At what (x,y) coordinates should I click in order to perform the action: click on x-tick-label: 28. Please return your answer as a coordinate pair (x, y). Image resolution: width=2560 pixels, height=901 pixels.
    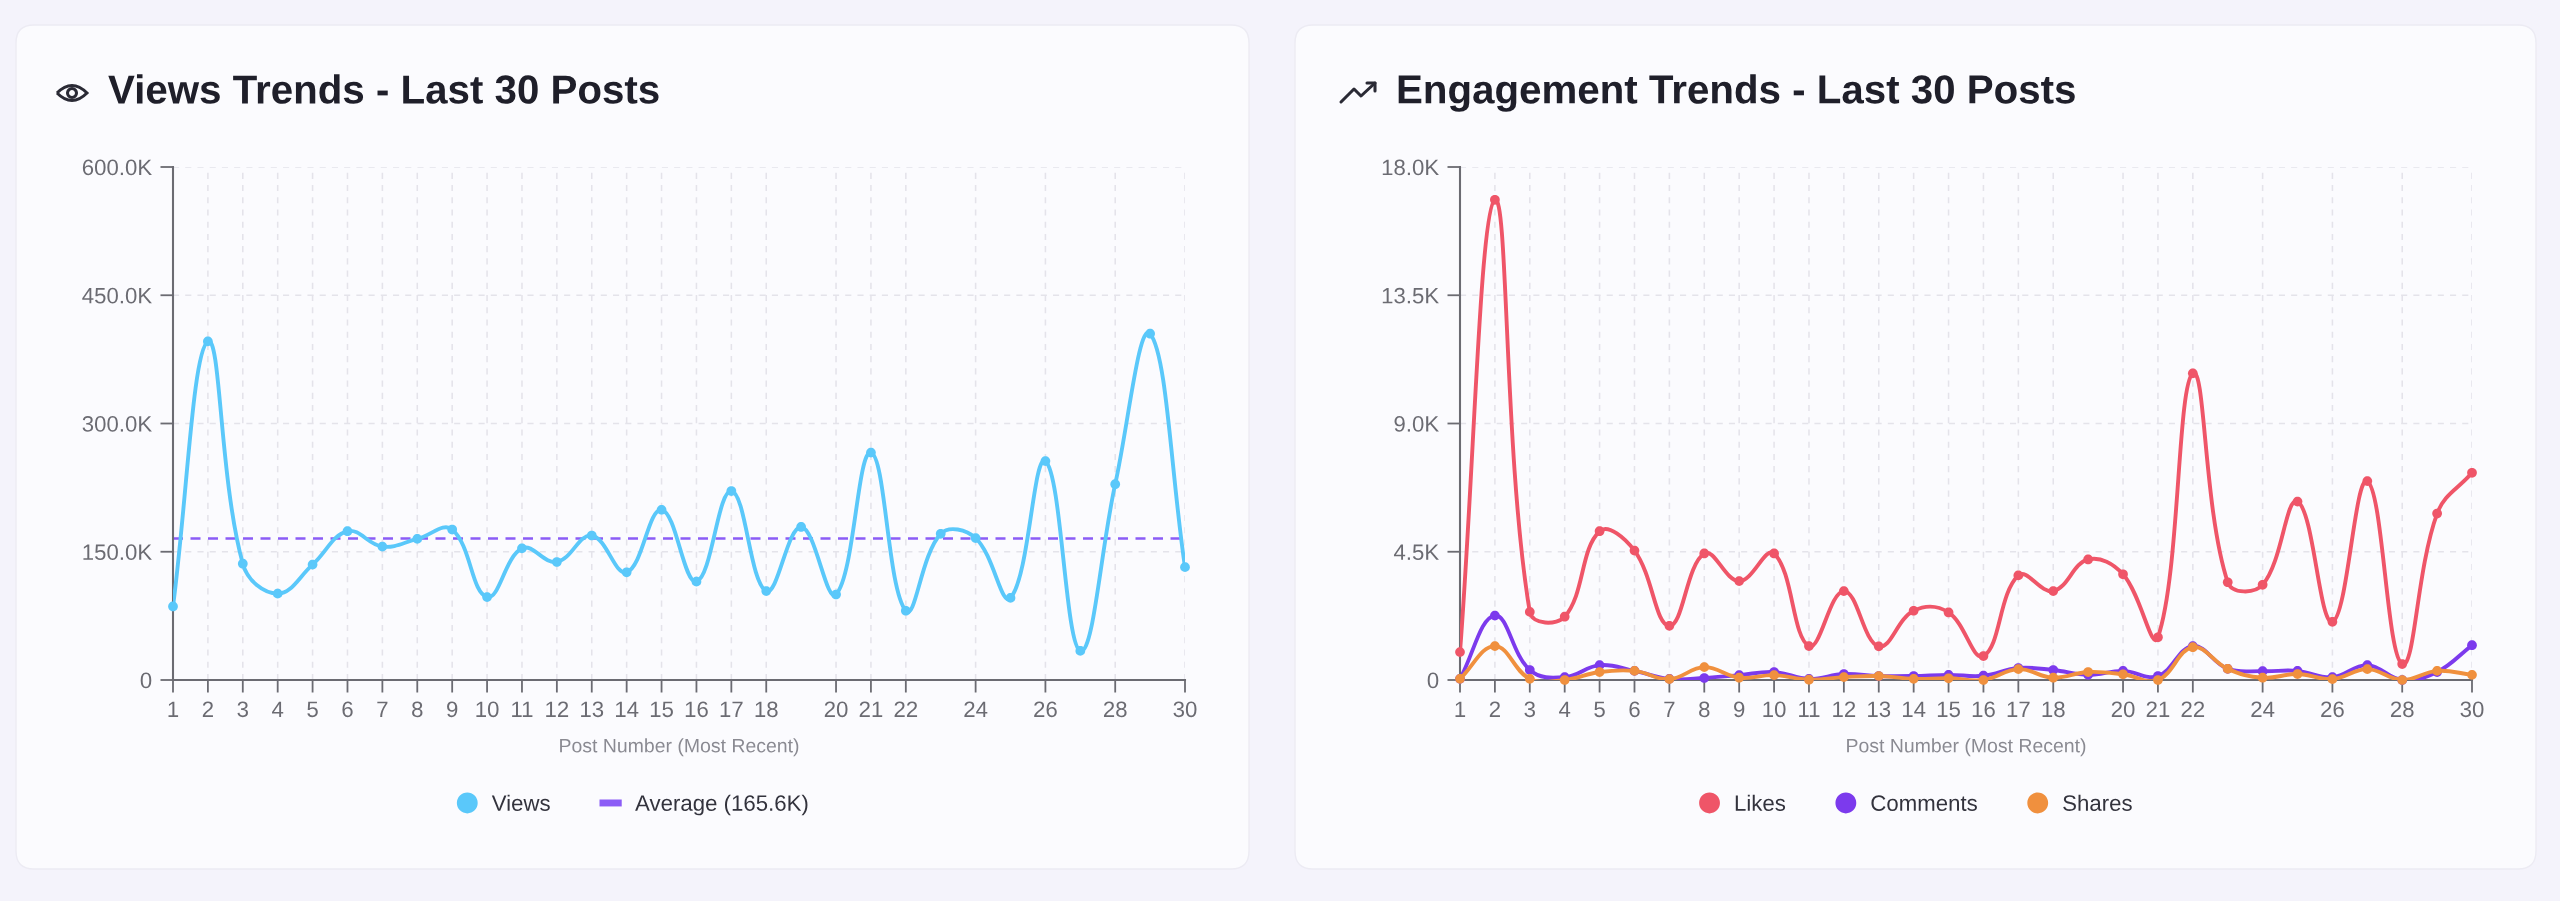
    Looking at the image, I should click on (1115, 709).